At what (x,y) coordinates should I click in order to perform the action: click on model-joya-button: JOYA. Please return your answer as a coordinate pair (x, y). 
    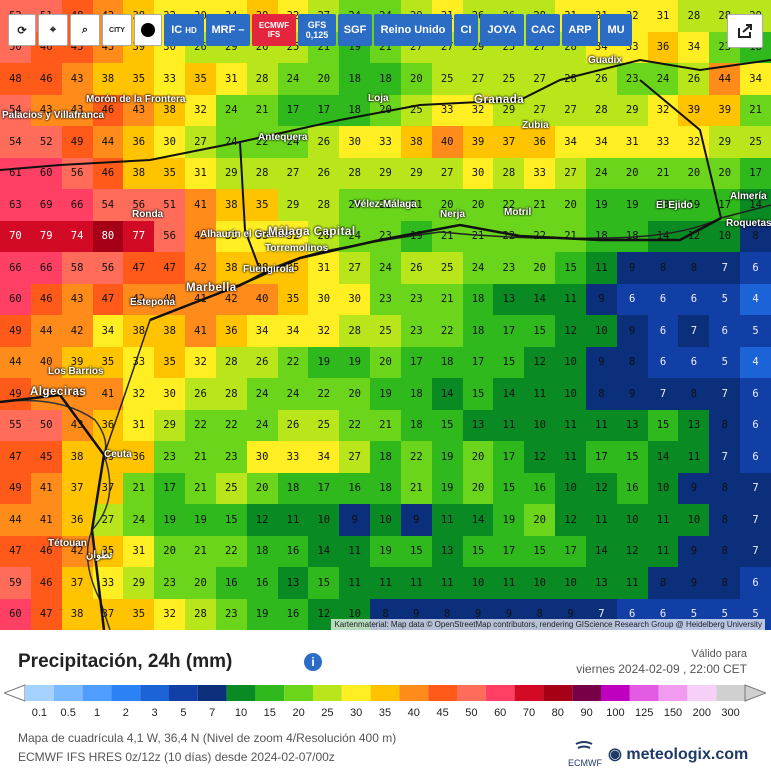
    Looking at the image, I should click on (502, 30).